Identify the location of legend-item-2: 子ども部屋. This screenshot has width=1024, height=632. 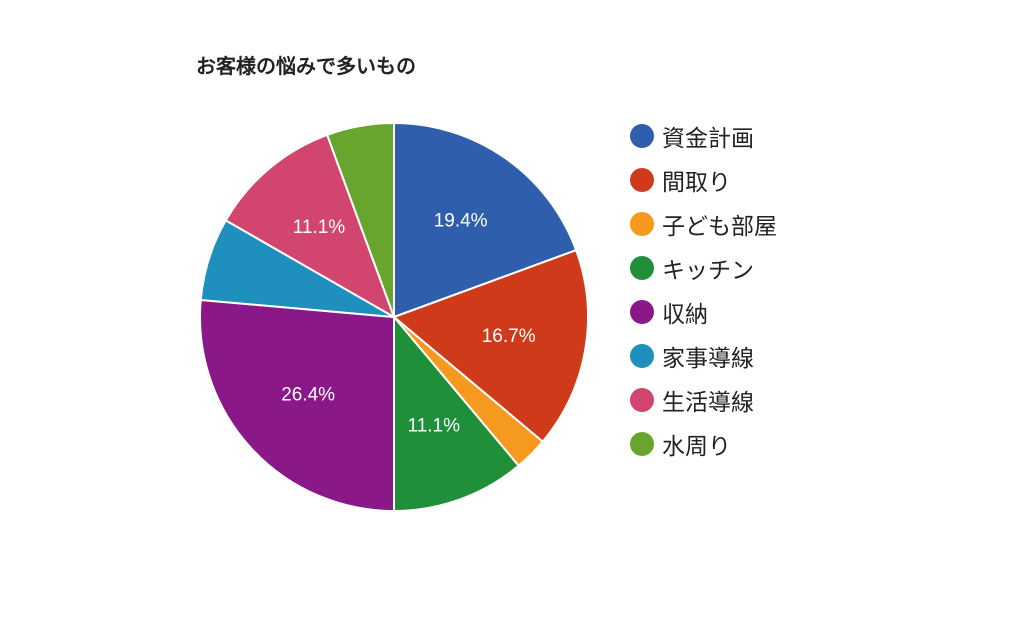
(703, 224).